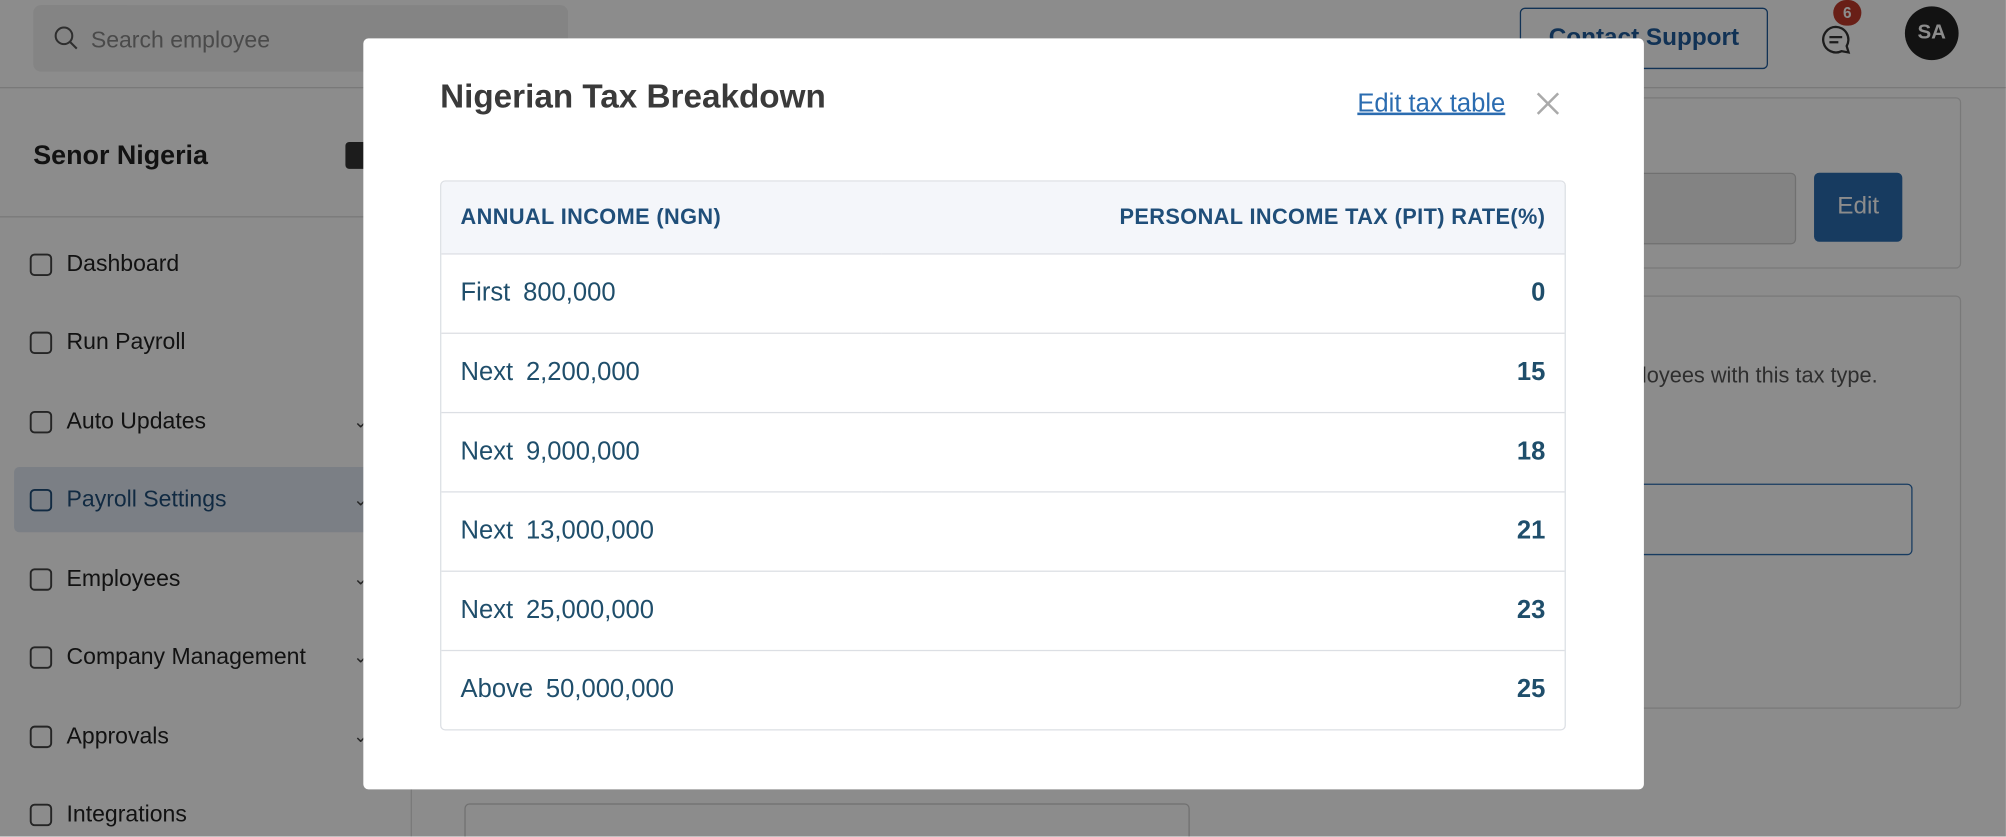 The height and width of the screenshot is (837, 2006). I want to click on avatar: SA, so click(1931, 33).